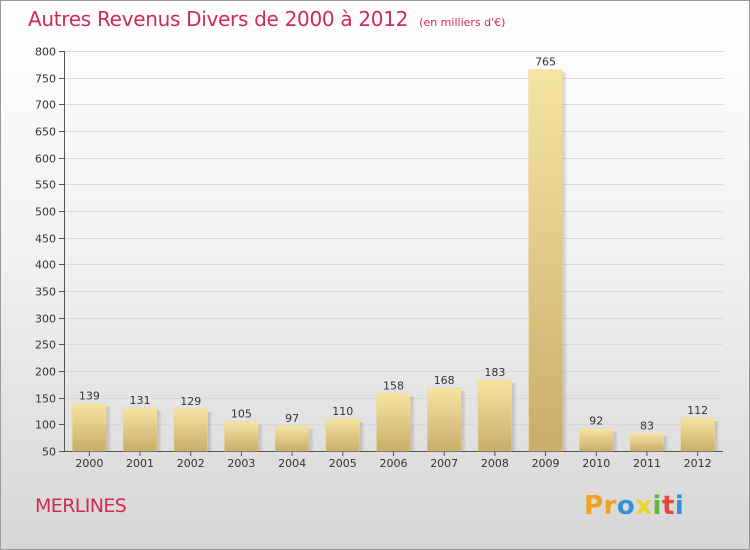 The height and width of the screenshot is (550, 750). What do you see at coordinates (495, 415) in the screenshot?
I see `bar-2008` at bounding box center [495, 415].